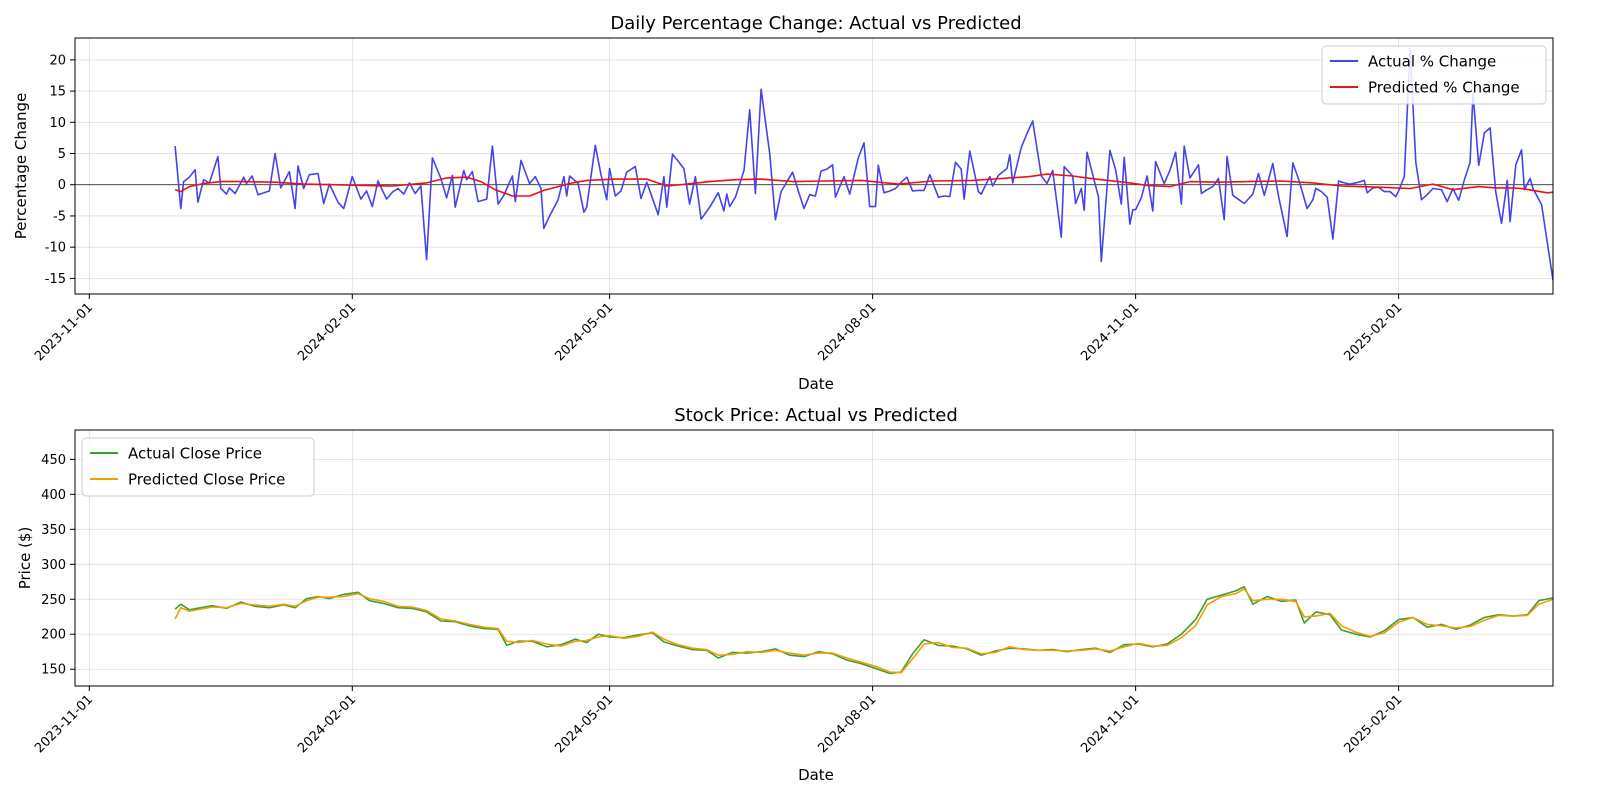  What do you see at coordinates (53, 495) in the screenshot?
I see `y-tick-label: 400` at bounding box center [53, 495].